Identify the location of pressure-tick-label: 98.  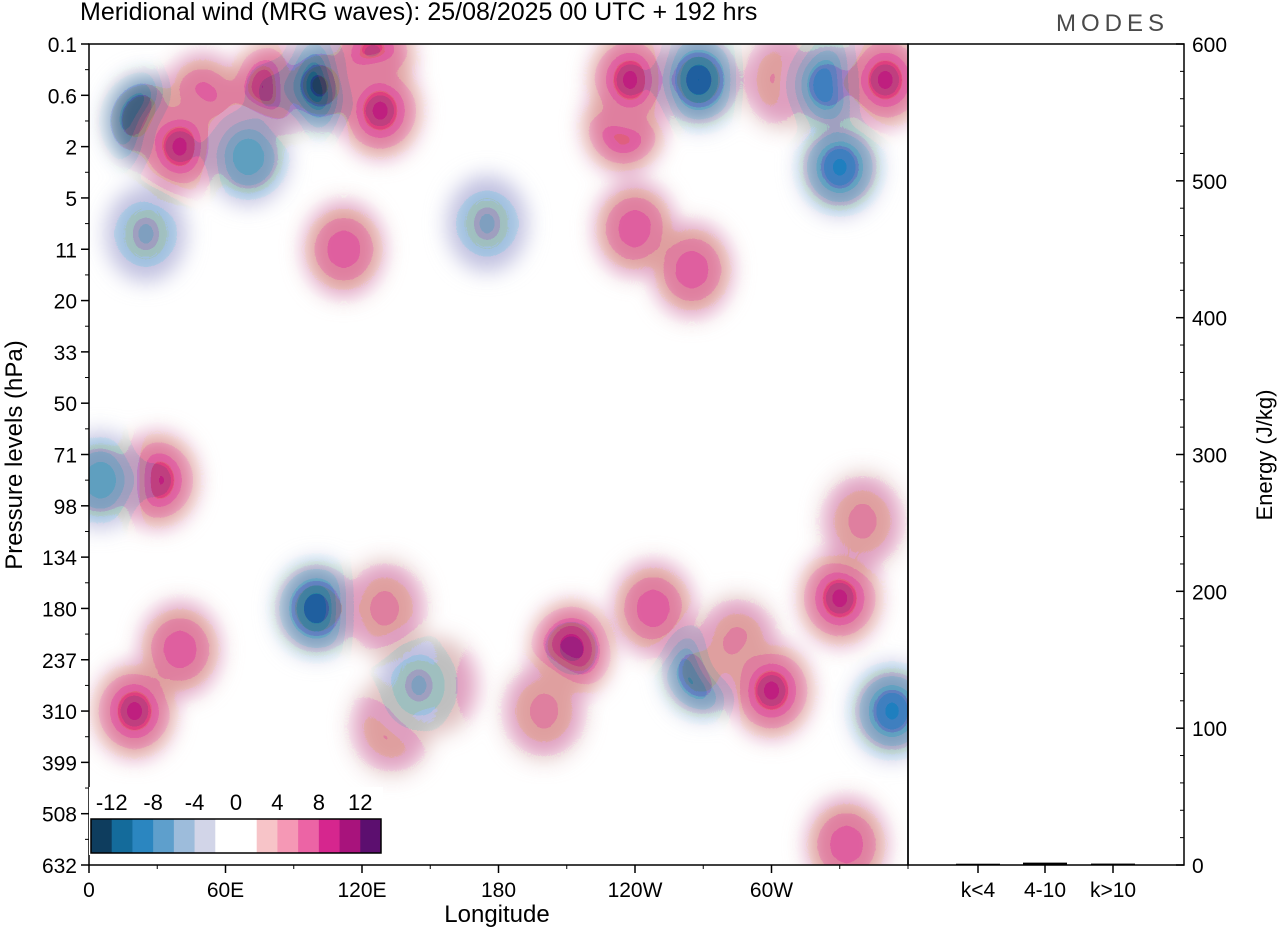
(65, 507).